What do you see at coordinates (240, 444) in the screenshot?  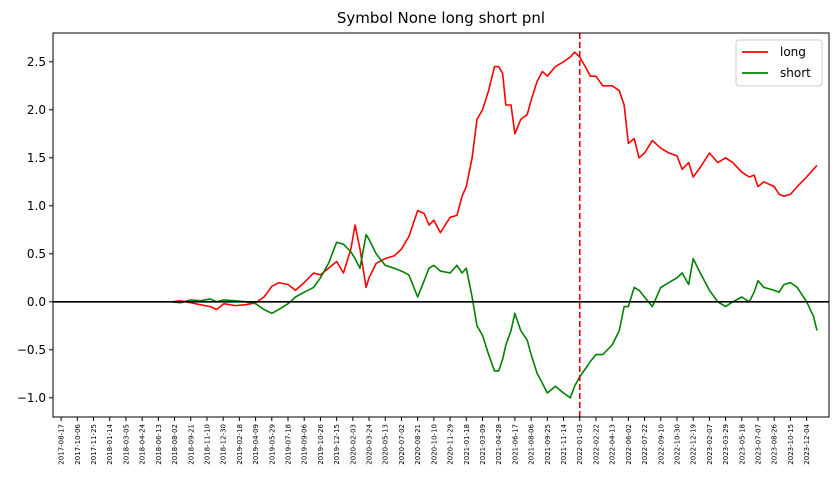 I see `x-tick-label: 2019-02-18` at bounding box center [240, 444].